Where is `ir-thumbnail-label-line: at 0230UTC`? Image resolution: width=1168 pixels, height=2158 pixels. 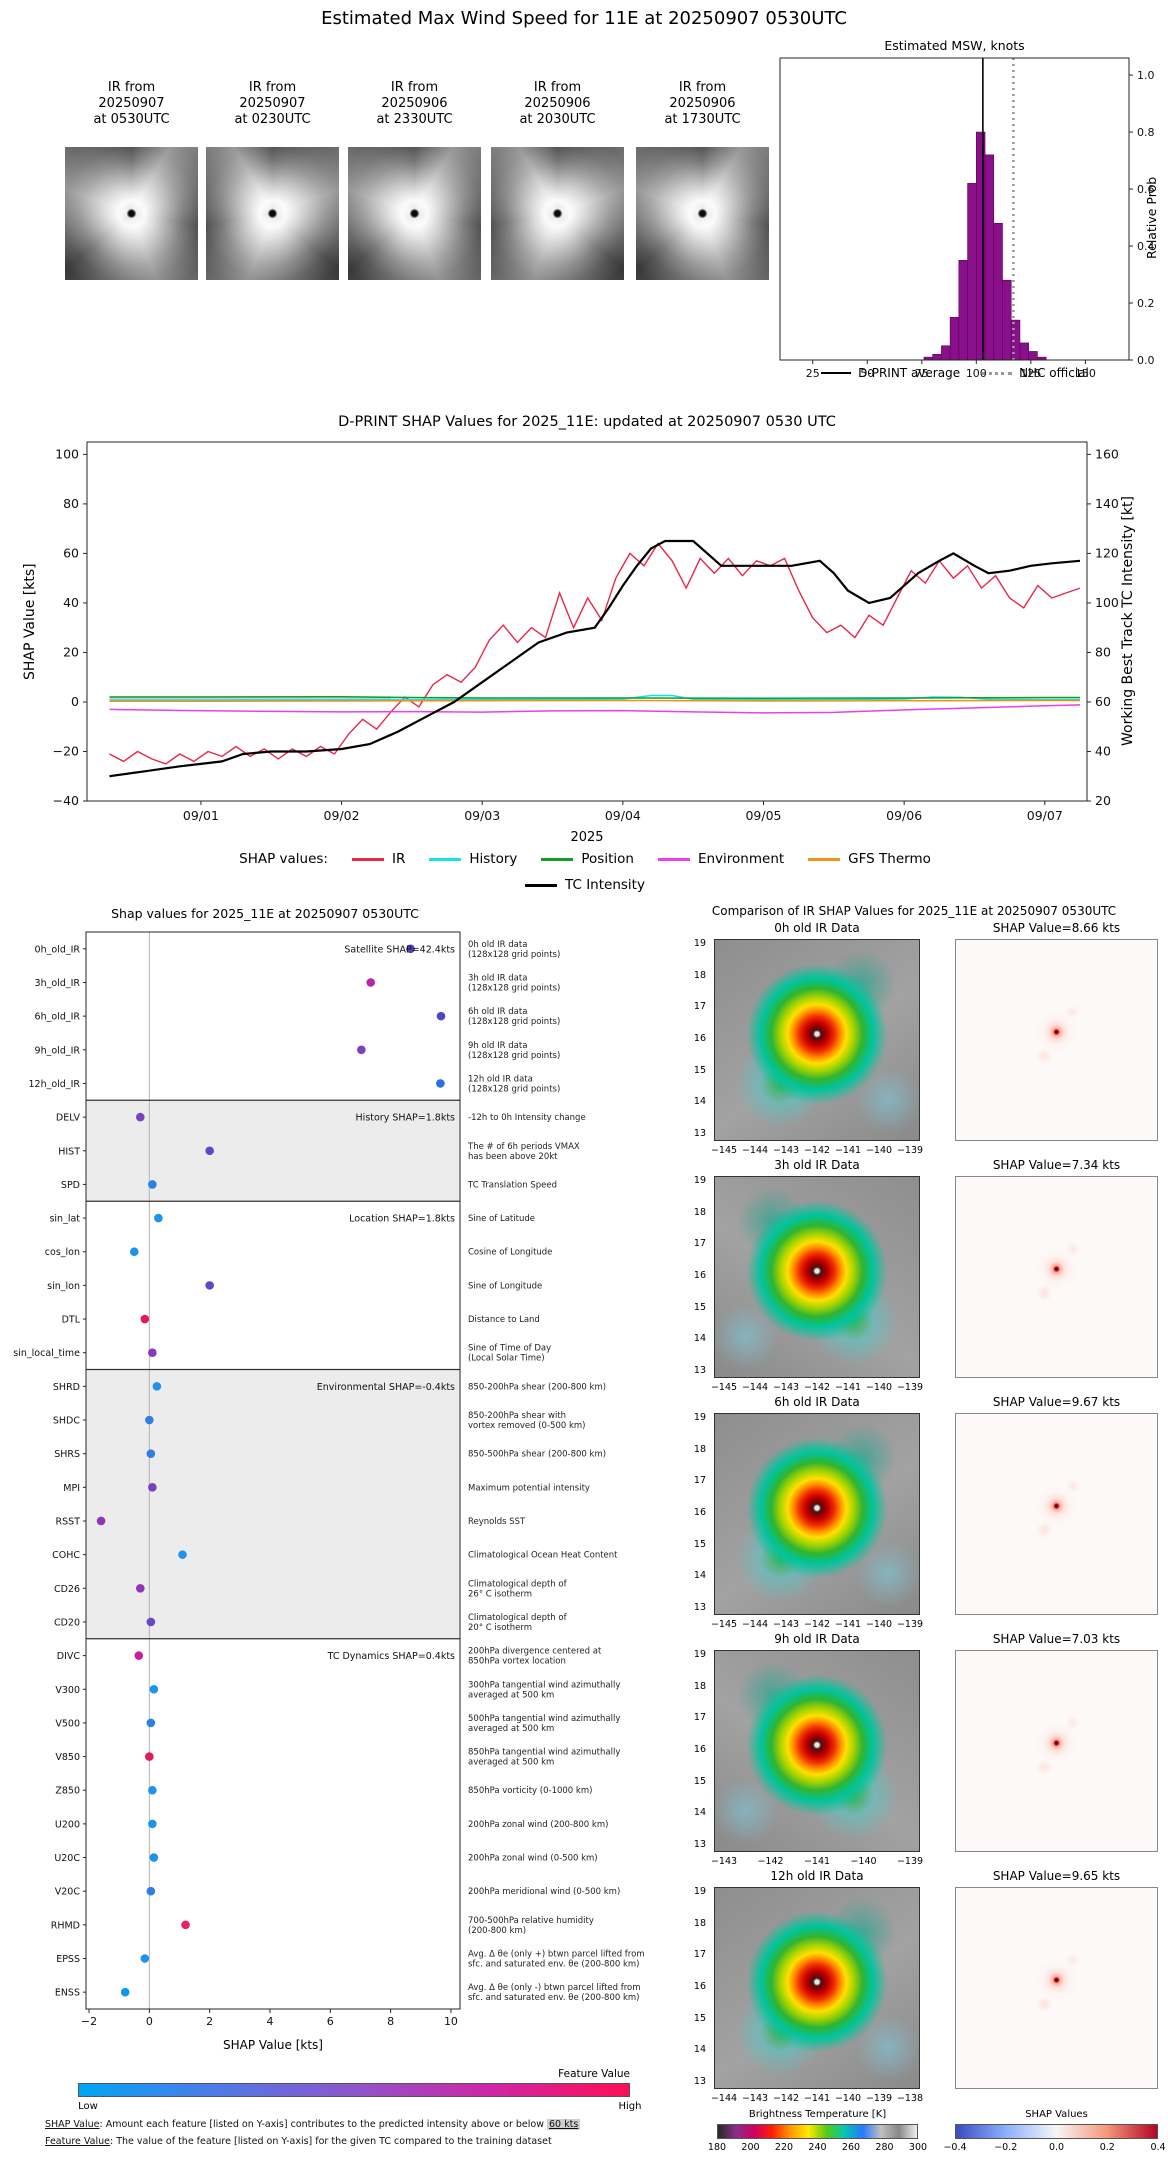 ir-thumbnail-label-line: at 0230UTC is located at coordinates (272, 119).